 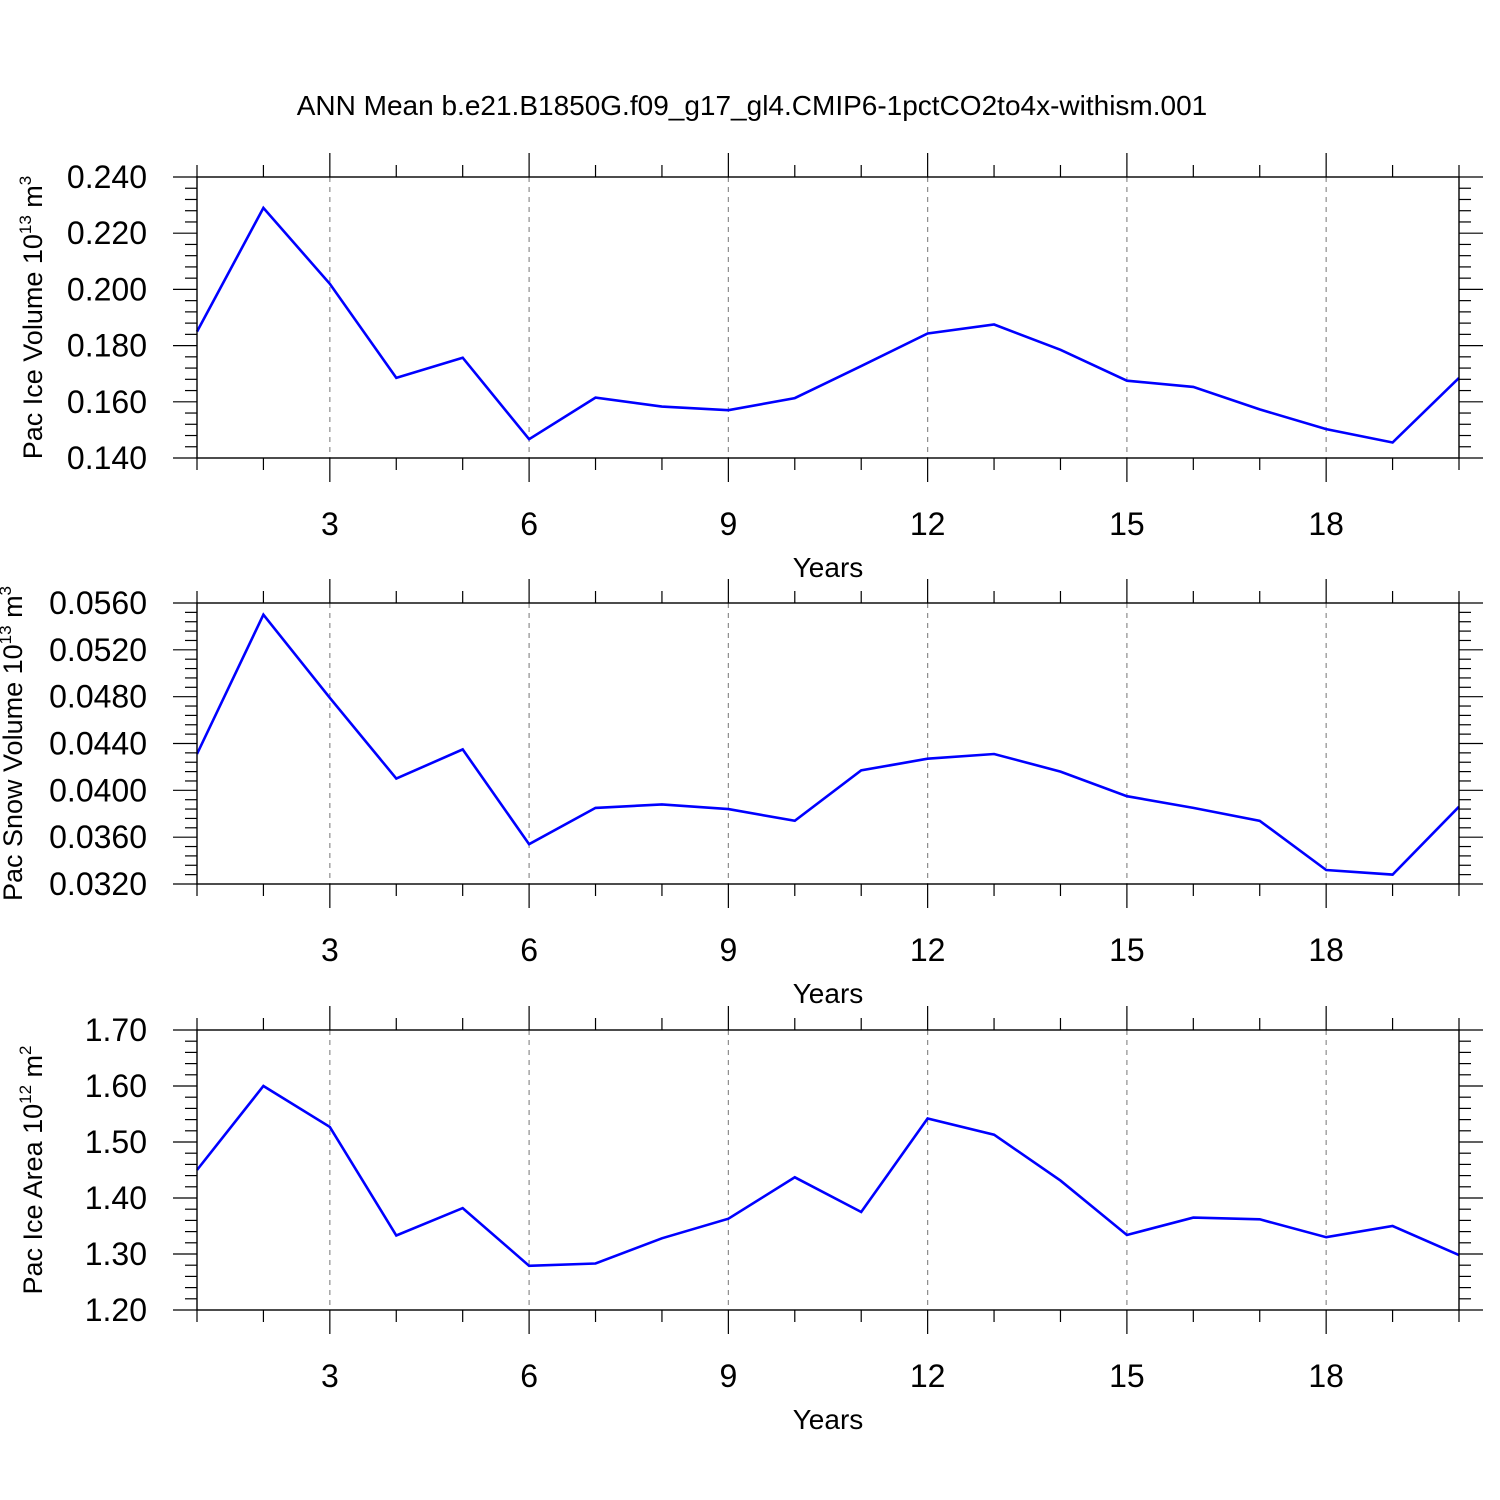 I want to click on y-tick-label: 1.20, so click(x=116, y=1310).